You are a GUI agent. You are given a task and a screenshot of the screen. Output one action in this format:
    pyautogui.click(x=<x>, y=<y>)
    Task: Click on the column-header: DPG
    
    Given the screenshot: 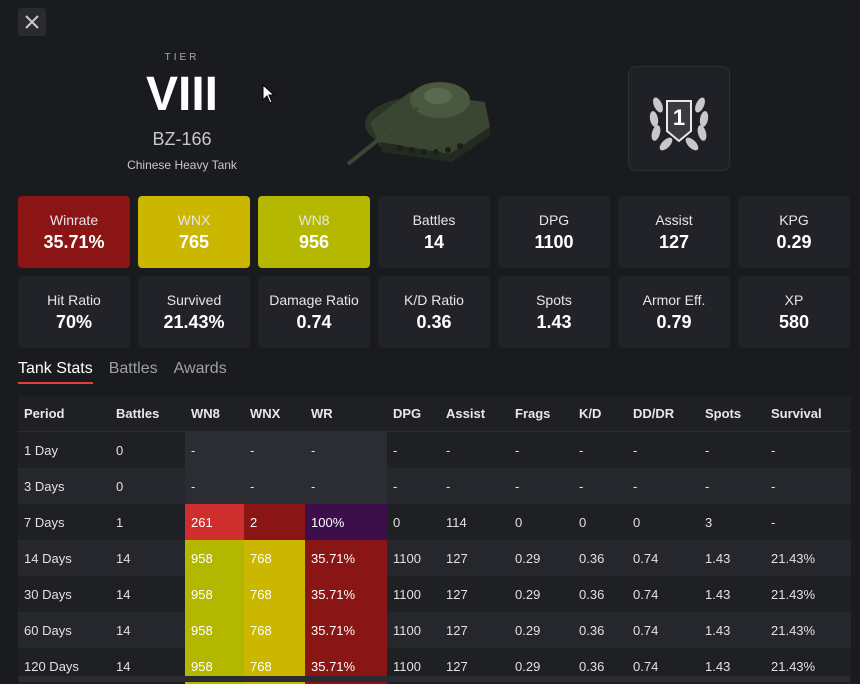 What is the action you would take?
    pyautogui.click(x=413, y=414)
    